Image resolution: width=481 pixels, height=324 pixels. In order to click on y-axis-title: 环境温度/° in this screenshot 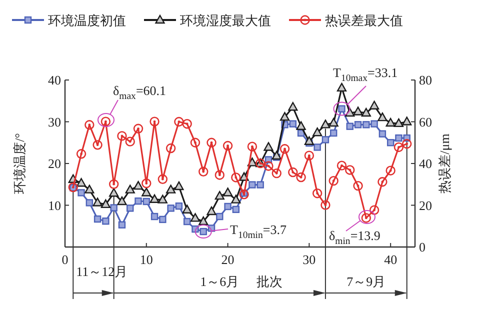, I will do `click(19, 163)`.